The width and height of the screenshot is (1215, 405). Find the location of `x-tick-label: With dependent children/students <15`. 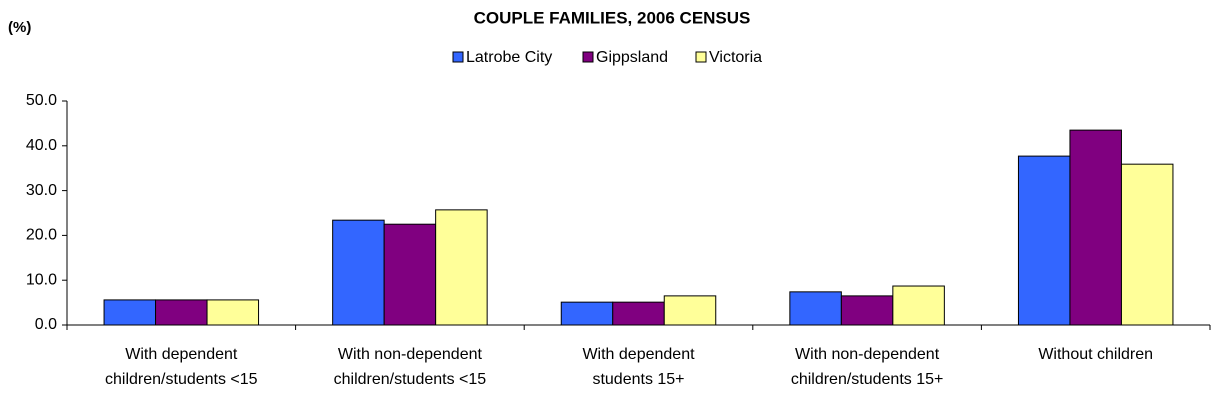

x-tick-label: With dependent children/students <15 is located at coordinates (181, 367).